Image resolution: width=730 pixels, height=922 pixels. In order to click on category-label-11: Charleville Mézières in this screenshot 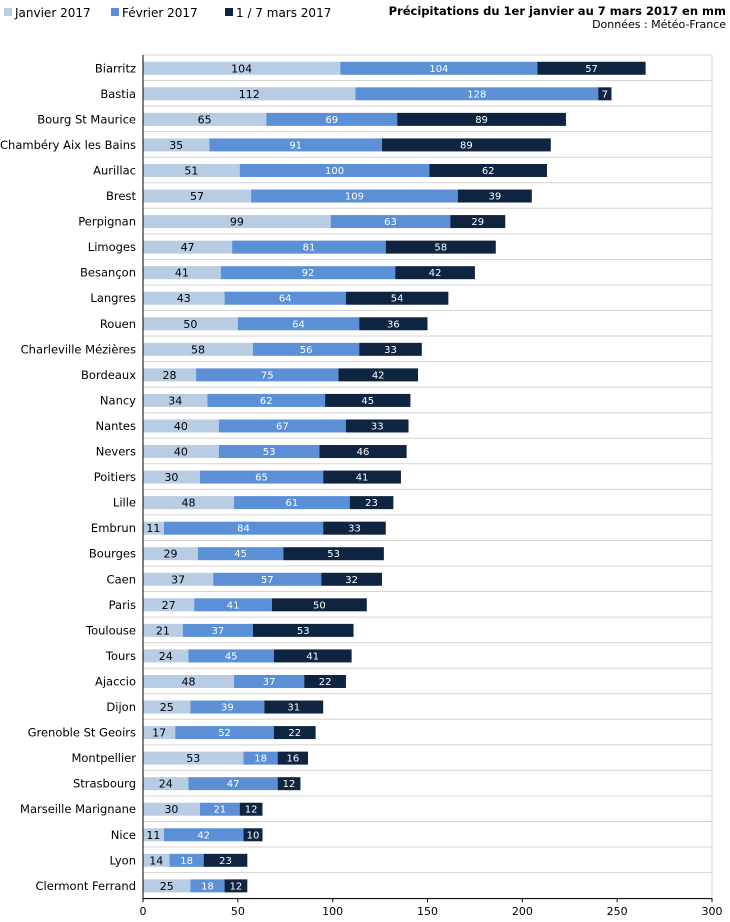, I will do `click(78, 349)`.